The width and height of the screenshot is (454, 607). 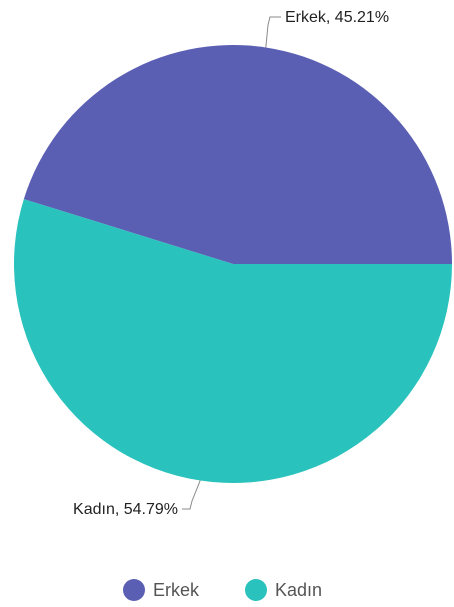 What do you see at coordinates (256, 590) in the screenshot?
I see `legend-marker-kadın` at bounding box center [256, 590].